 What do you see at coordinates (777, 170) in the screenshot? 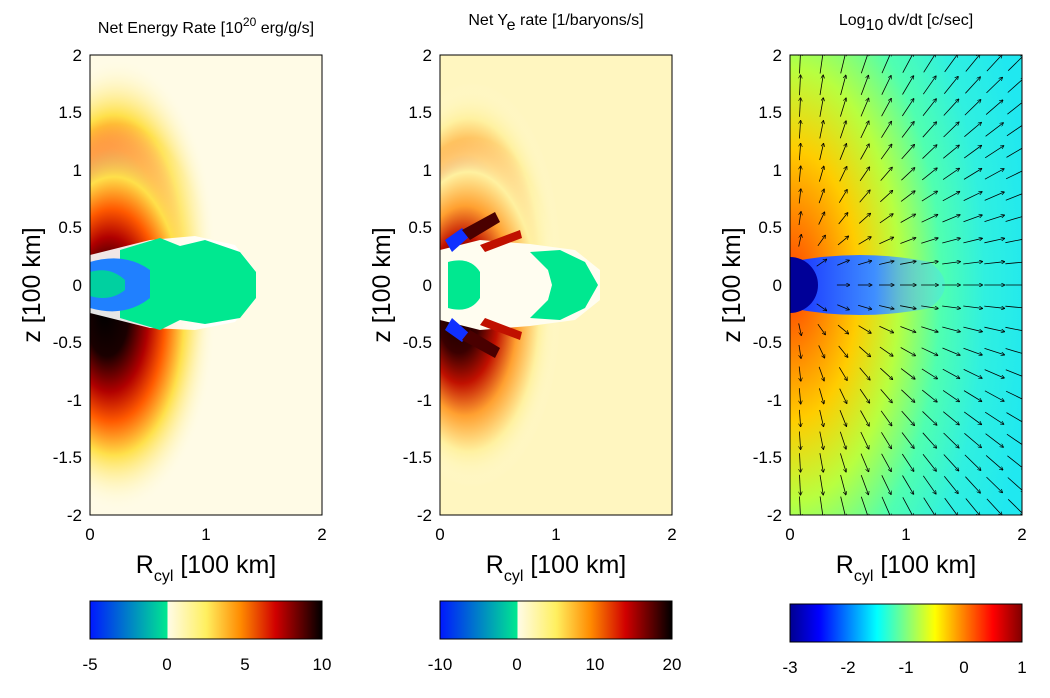
I see `panel-3-ytick: 1` at bounding box center [777, 170].